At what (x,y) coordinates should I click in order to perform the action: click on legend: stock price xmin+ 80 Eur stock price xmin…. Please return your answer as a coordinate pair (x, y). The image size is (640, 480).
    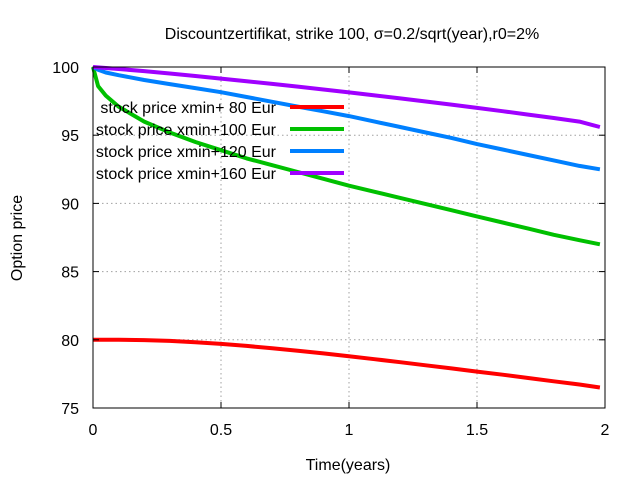
    Looking at the image, I should click on (220, 141).